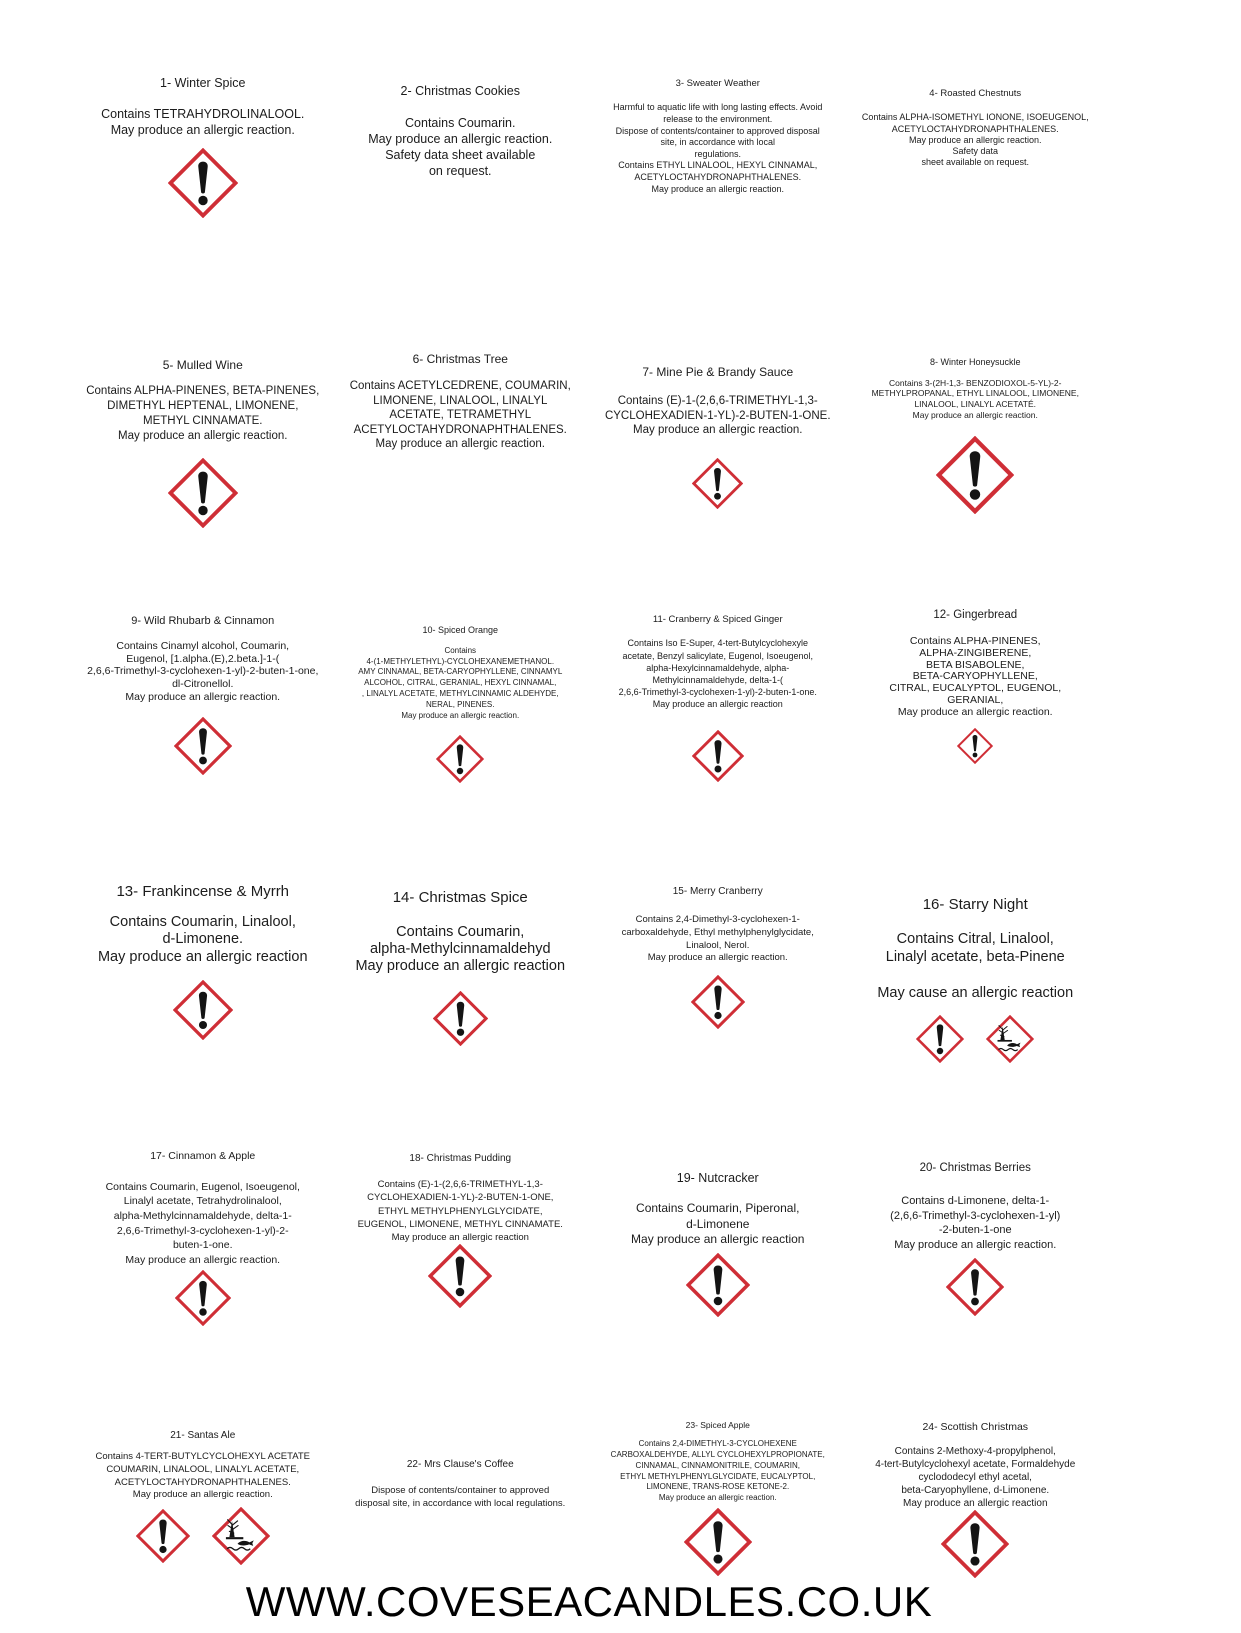 This screenshot has height=1633, width=1241. What do you see at coordinates (975, 93) in the screenshot?
I see `label-title: 4- Roasted Chestnuts` at bounding box center [975, 93].